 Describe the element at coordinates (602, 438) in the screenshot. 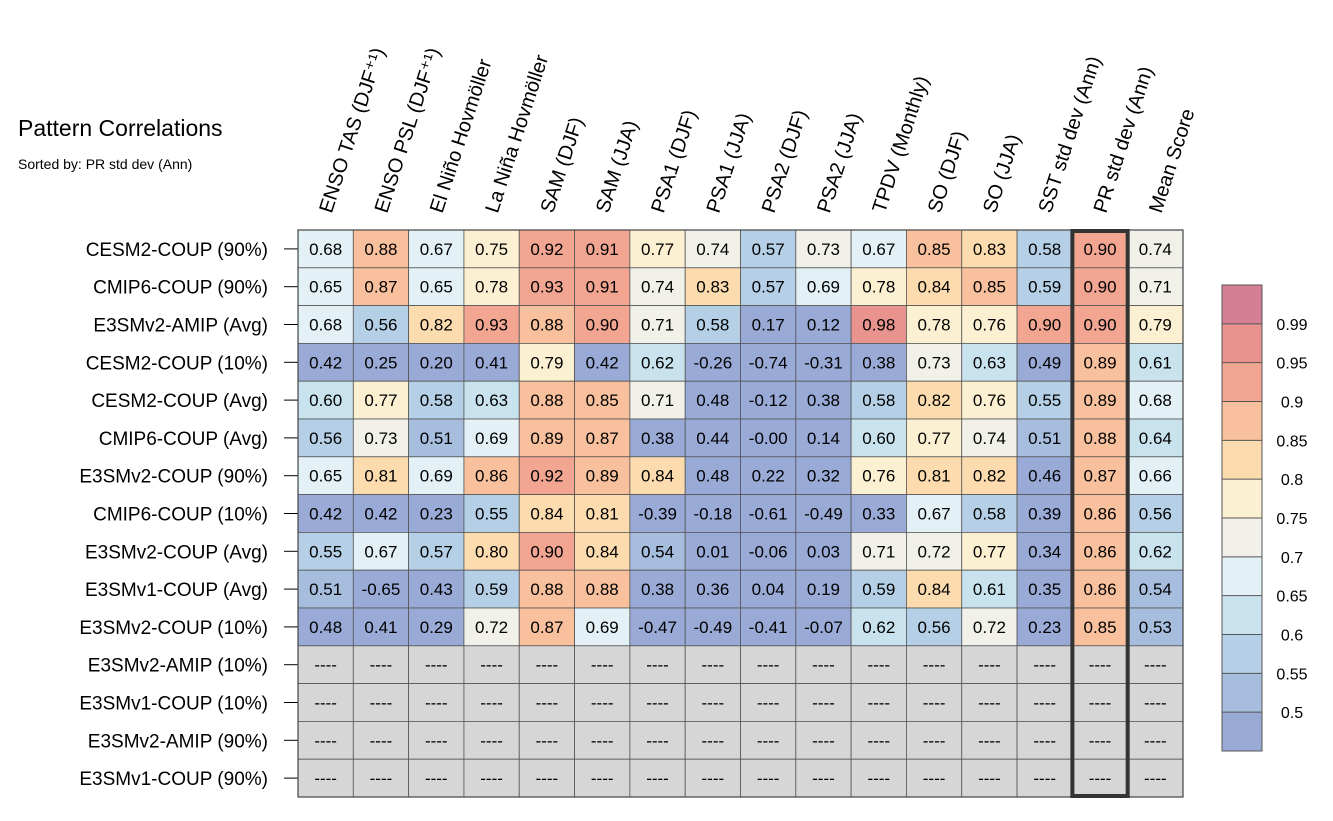

I see `cell-value: 0.87` at that location.